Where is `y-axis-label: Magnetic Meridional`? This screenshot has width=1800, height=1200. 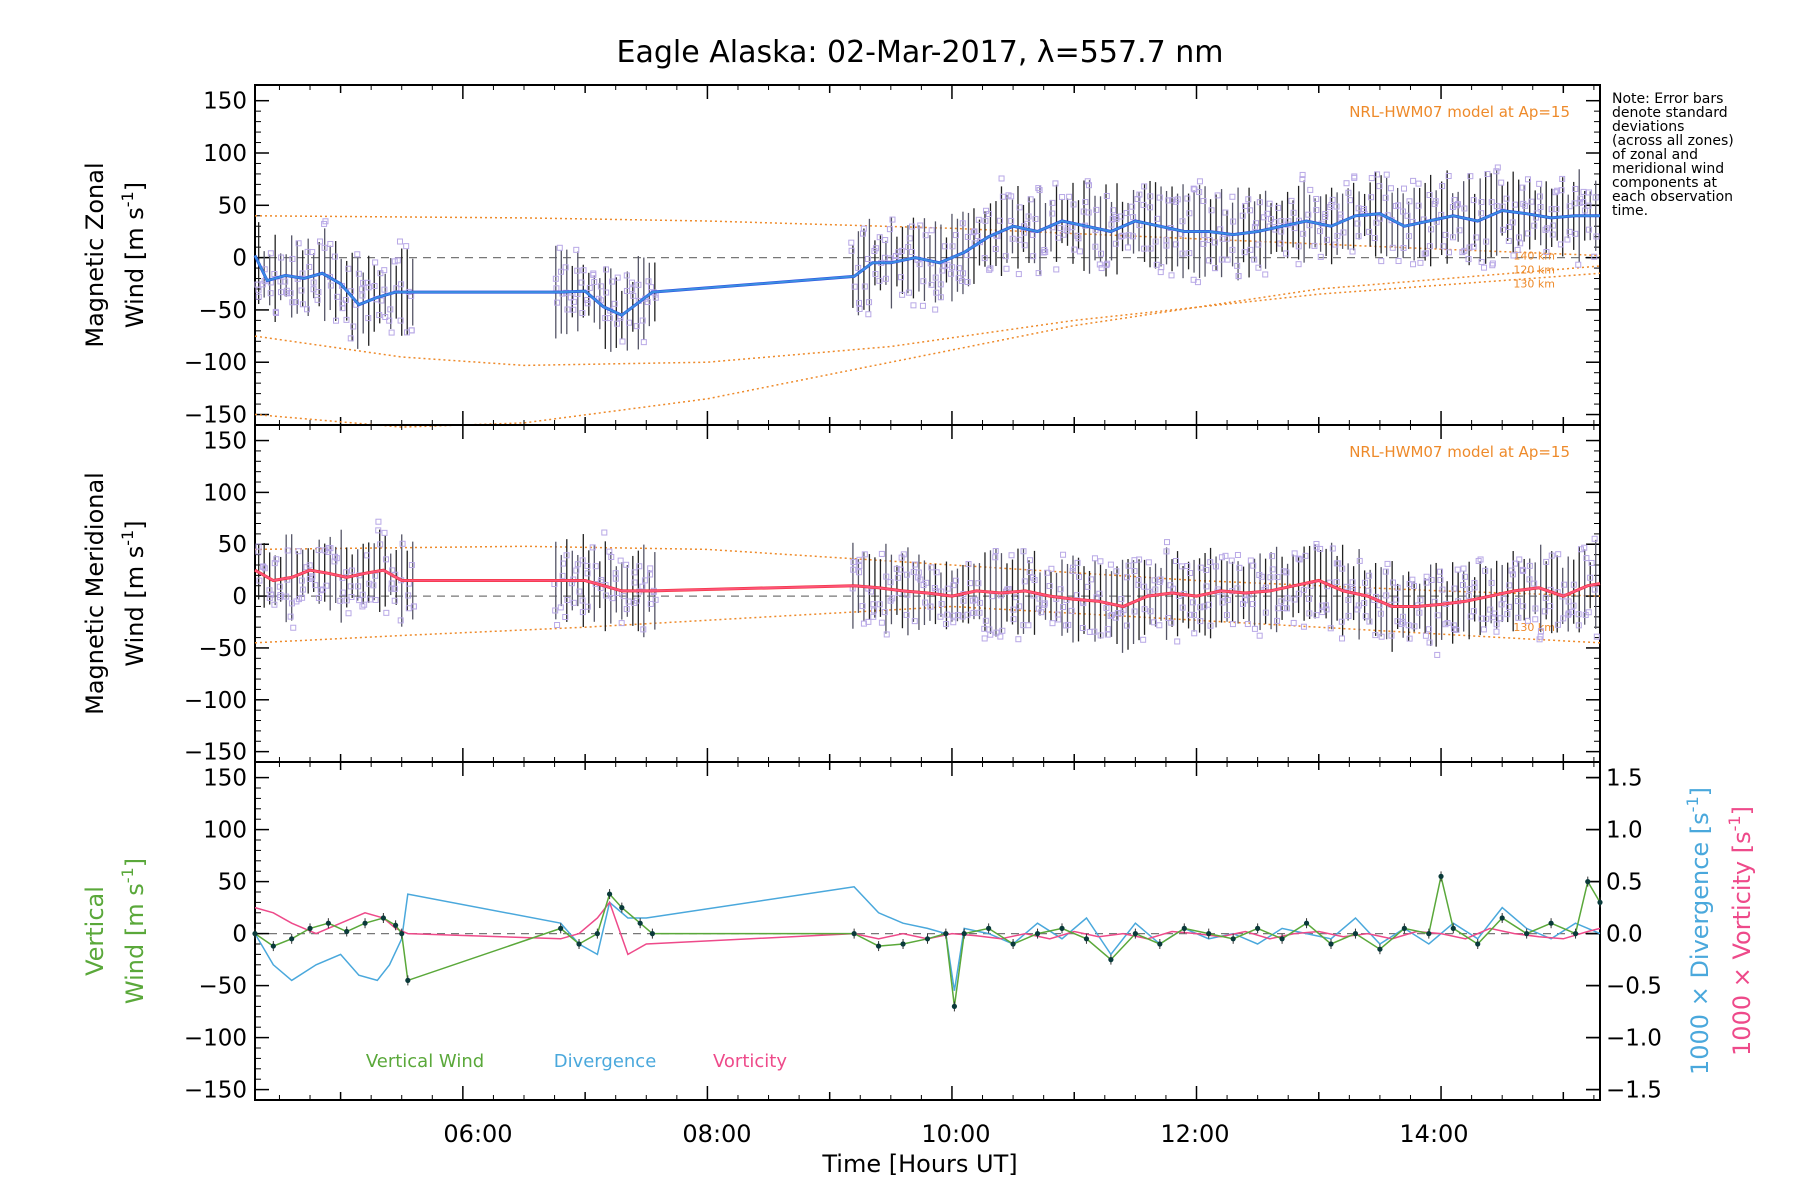 y-axis-label: Magnetic Meridional is located at coordinates (95, 593).